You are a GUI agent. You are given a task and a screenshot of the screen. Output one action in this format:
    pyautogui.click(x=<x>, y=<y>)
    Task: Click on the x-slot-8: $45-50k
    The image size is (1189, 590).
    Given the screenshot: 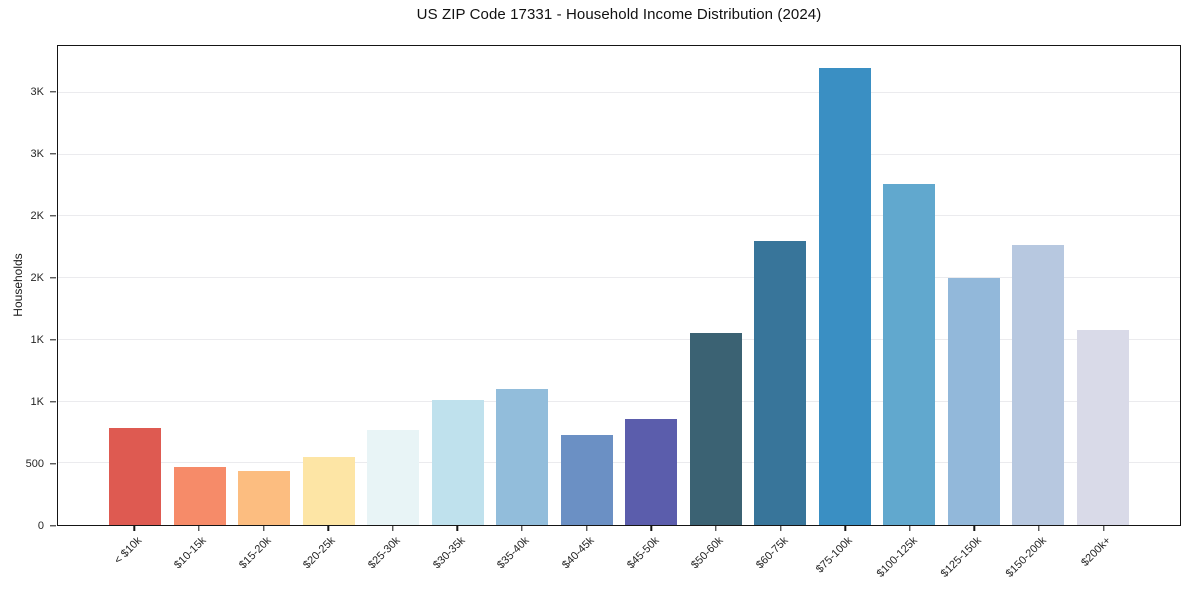 What is the action you would take?
    pyautogui.click(x=651, y=558)
    